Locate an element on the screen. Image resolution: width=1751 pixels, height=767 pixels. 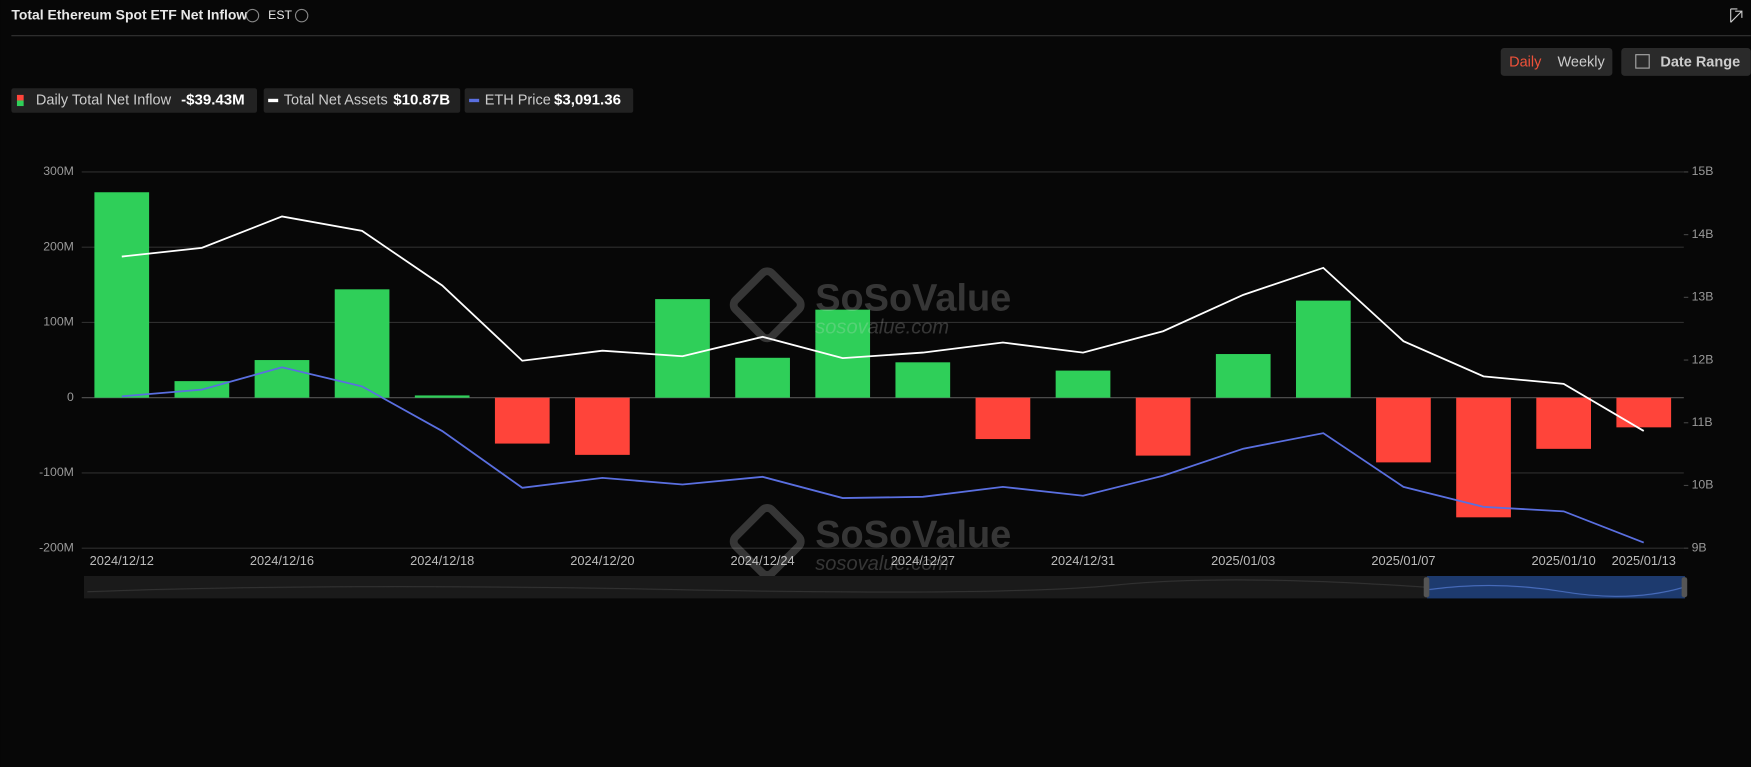
legend-value: $3,091.36 is located at coordinates (587, 99).